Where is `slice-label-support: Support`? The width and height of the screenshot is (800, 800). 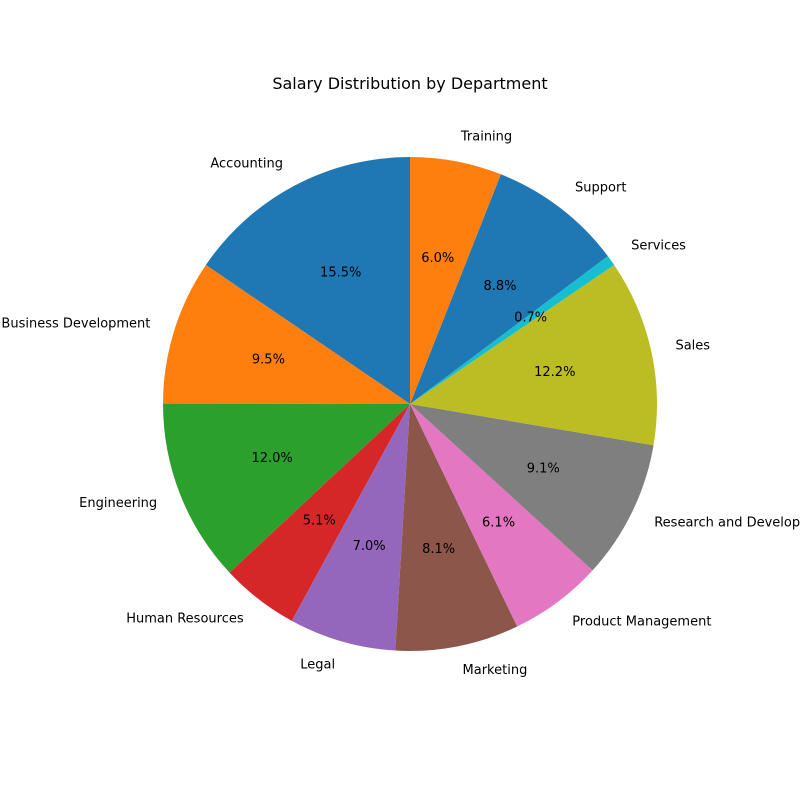 slice-label-support: Support is located at coordinates (600, 188).